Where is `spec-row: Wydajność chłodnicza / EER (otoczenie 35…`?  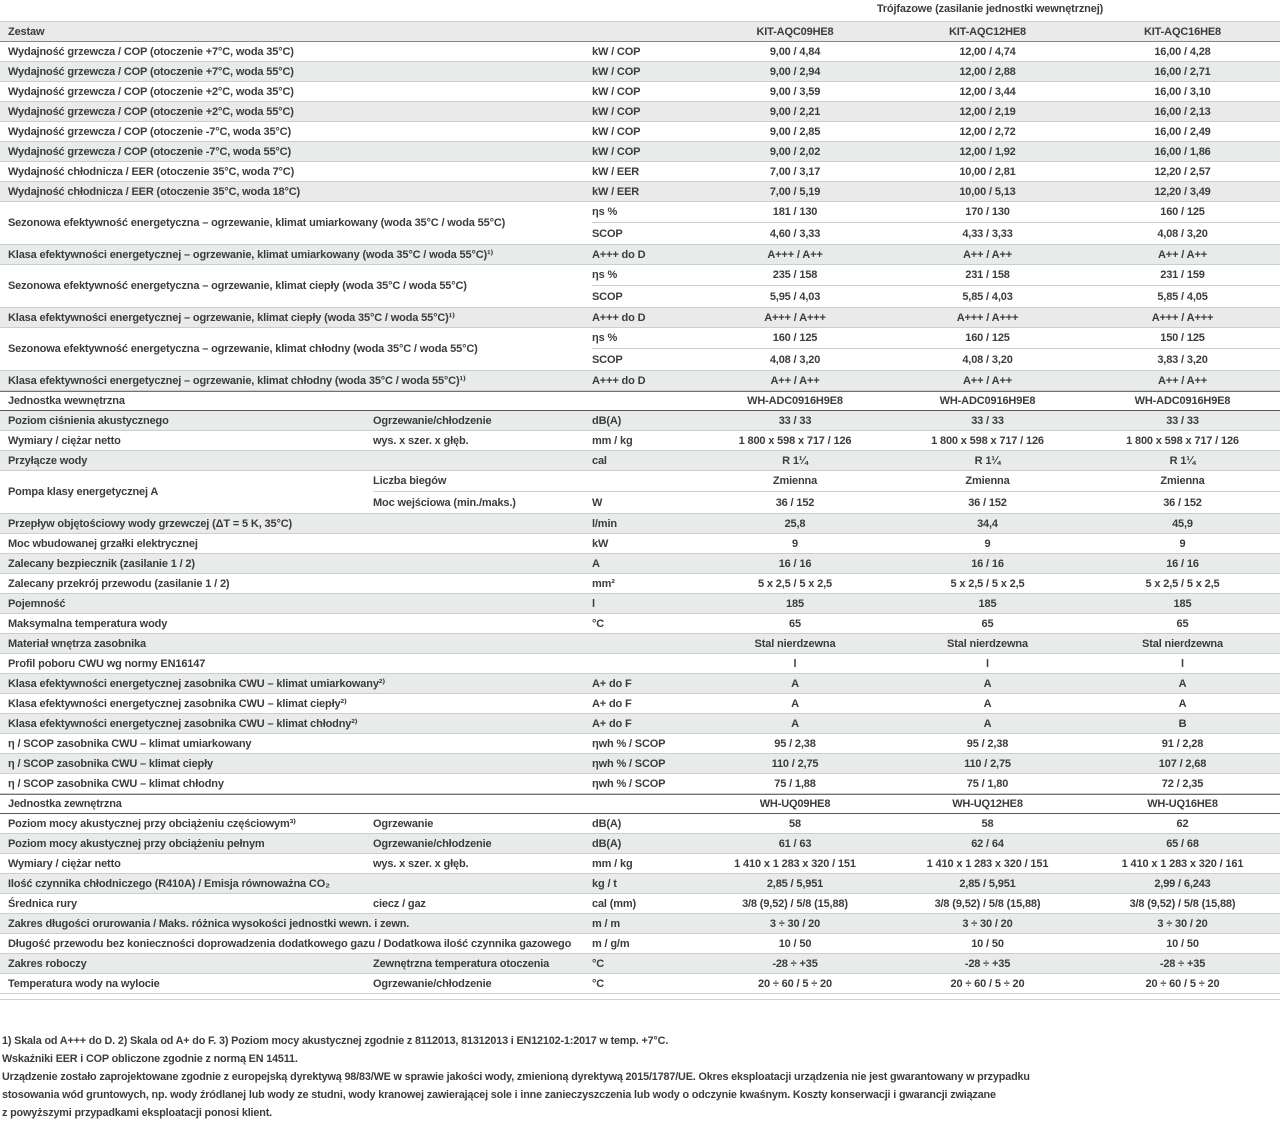
spec-row: Wydajność chłodnicza / EER (otoczenie 35… is located at coordinates (640, 192).